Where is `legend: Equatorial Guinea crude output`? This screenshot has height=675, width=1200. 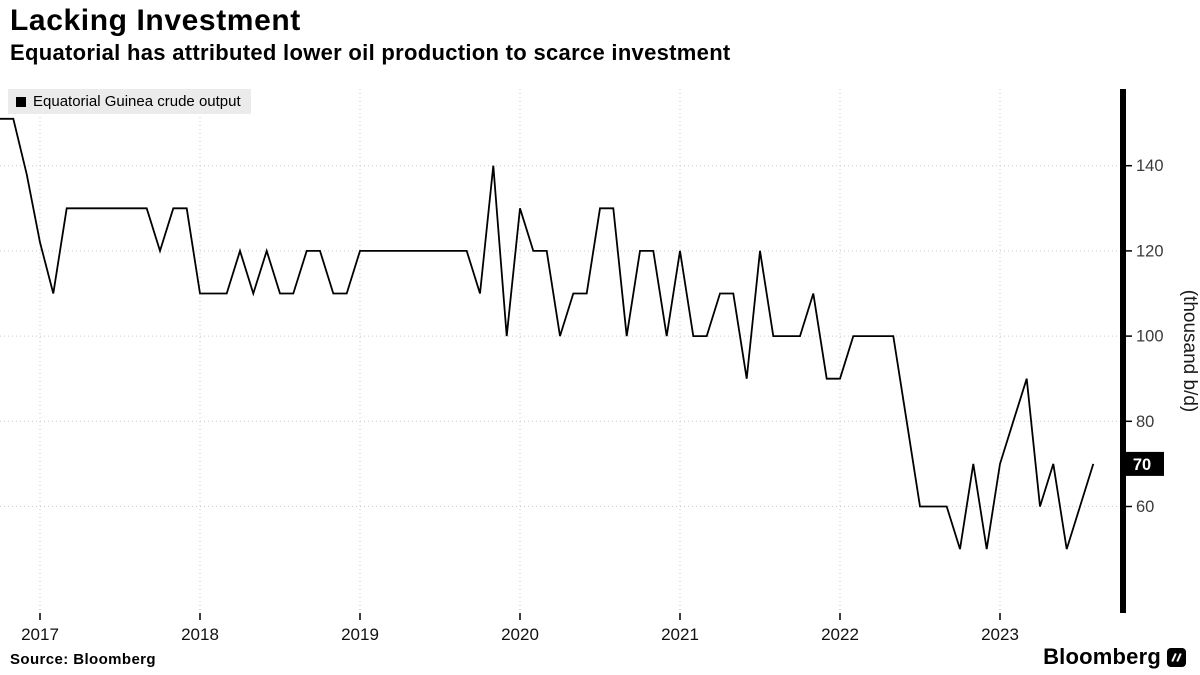
legend: Equatorial Guinea crude output is located at coordinates (129, 101).